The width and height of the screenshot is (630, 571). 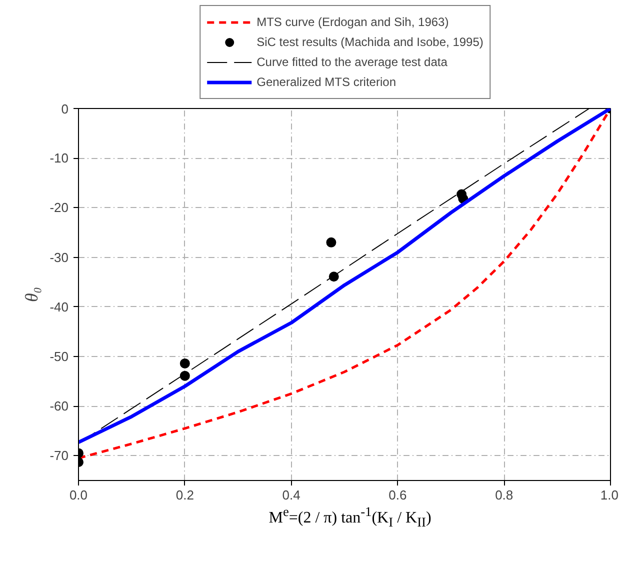 What do you see at coordinates (59, 158) in the screenshot?
I see `y-tick-label: -10` at bounding box center [59, 158].